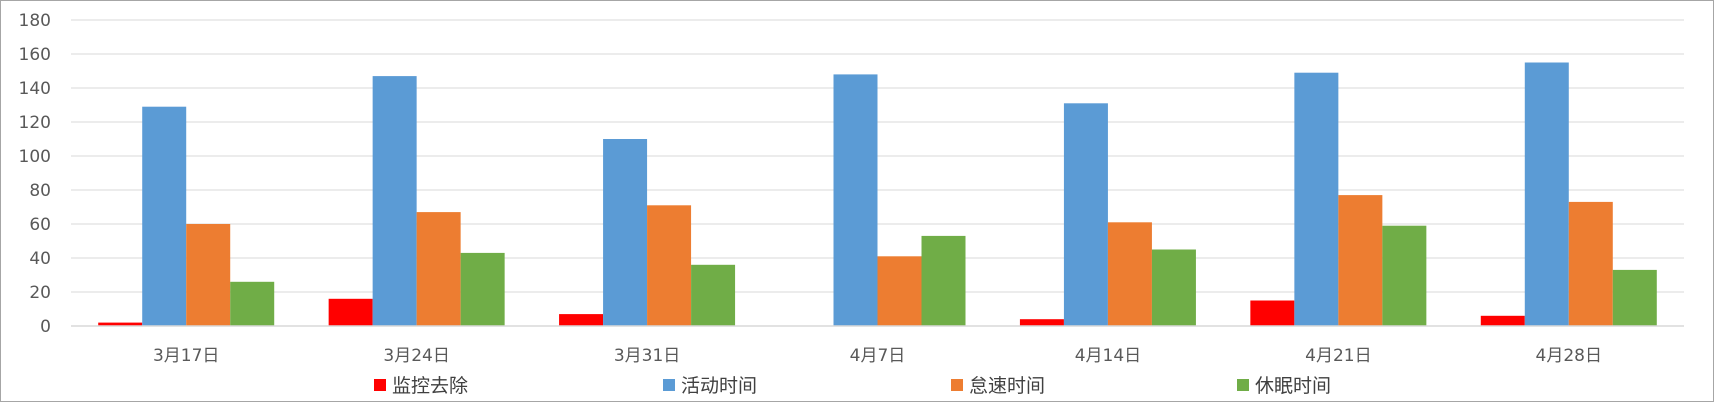 This screenshot has height=403, width=1714. I want to click on y-tick-label: 60, so click(40, 225).